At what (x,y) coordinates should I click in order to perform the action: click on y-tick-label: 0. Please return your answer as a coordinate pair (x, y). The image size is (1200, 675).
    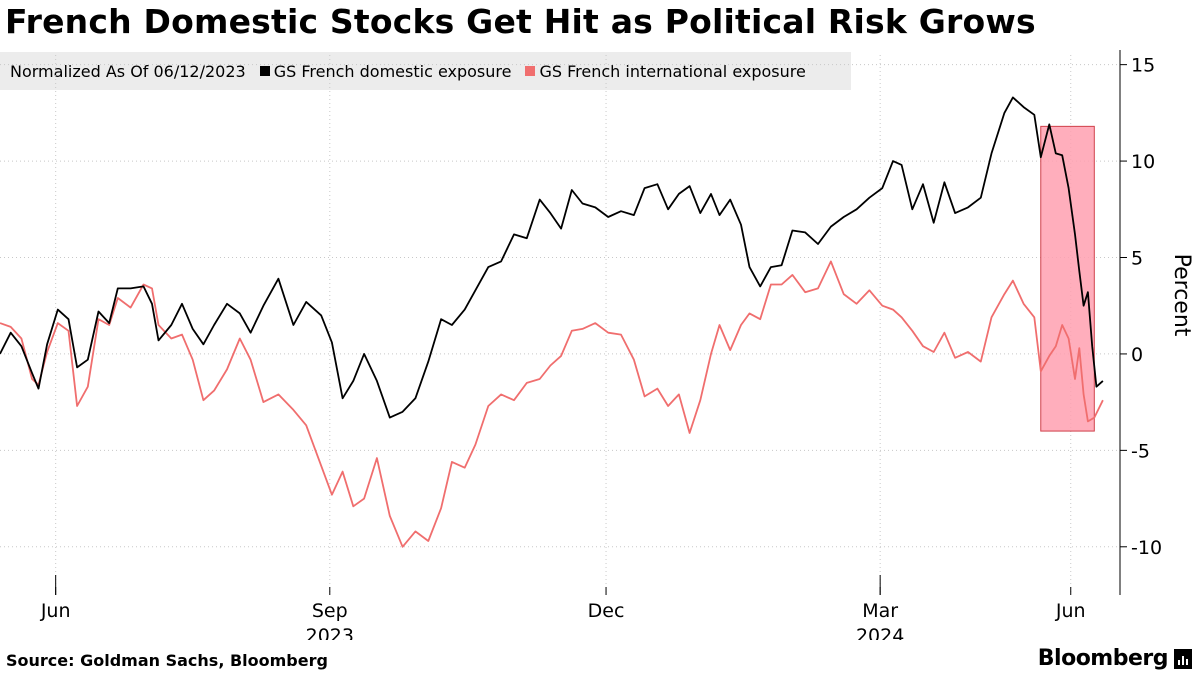
    Looking at the image, I should click on (1137, 355).